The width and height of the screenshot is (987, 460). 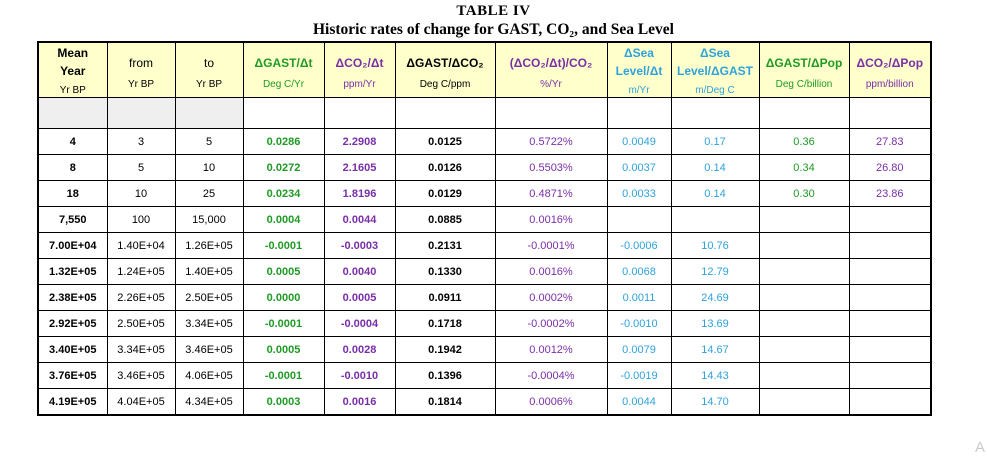 What do you see at coordinates (209, 375) in the screenshot?
I see `to-cell: 4.06E+05` at bounding box center [209, 375].